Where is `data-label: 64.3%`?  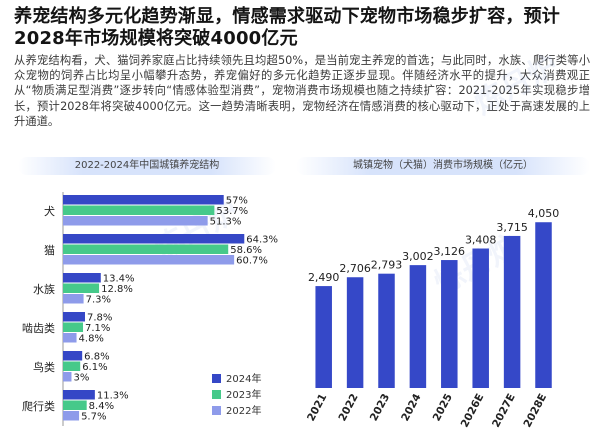
data-label: 64.3% is located at coordinates (262, 240).